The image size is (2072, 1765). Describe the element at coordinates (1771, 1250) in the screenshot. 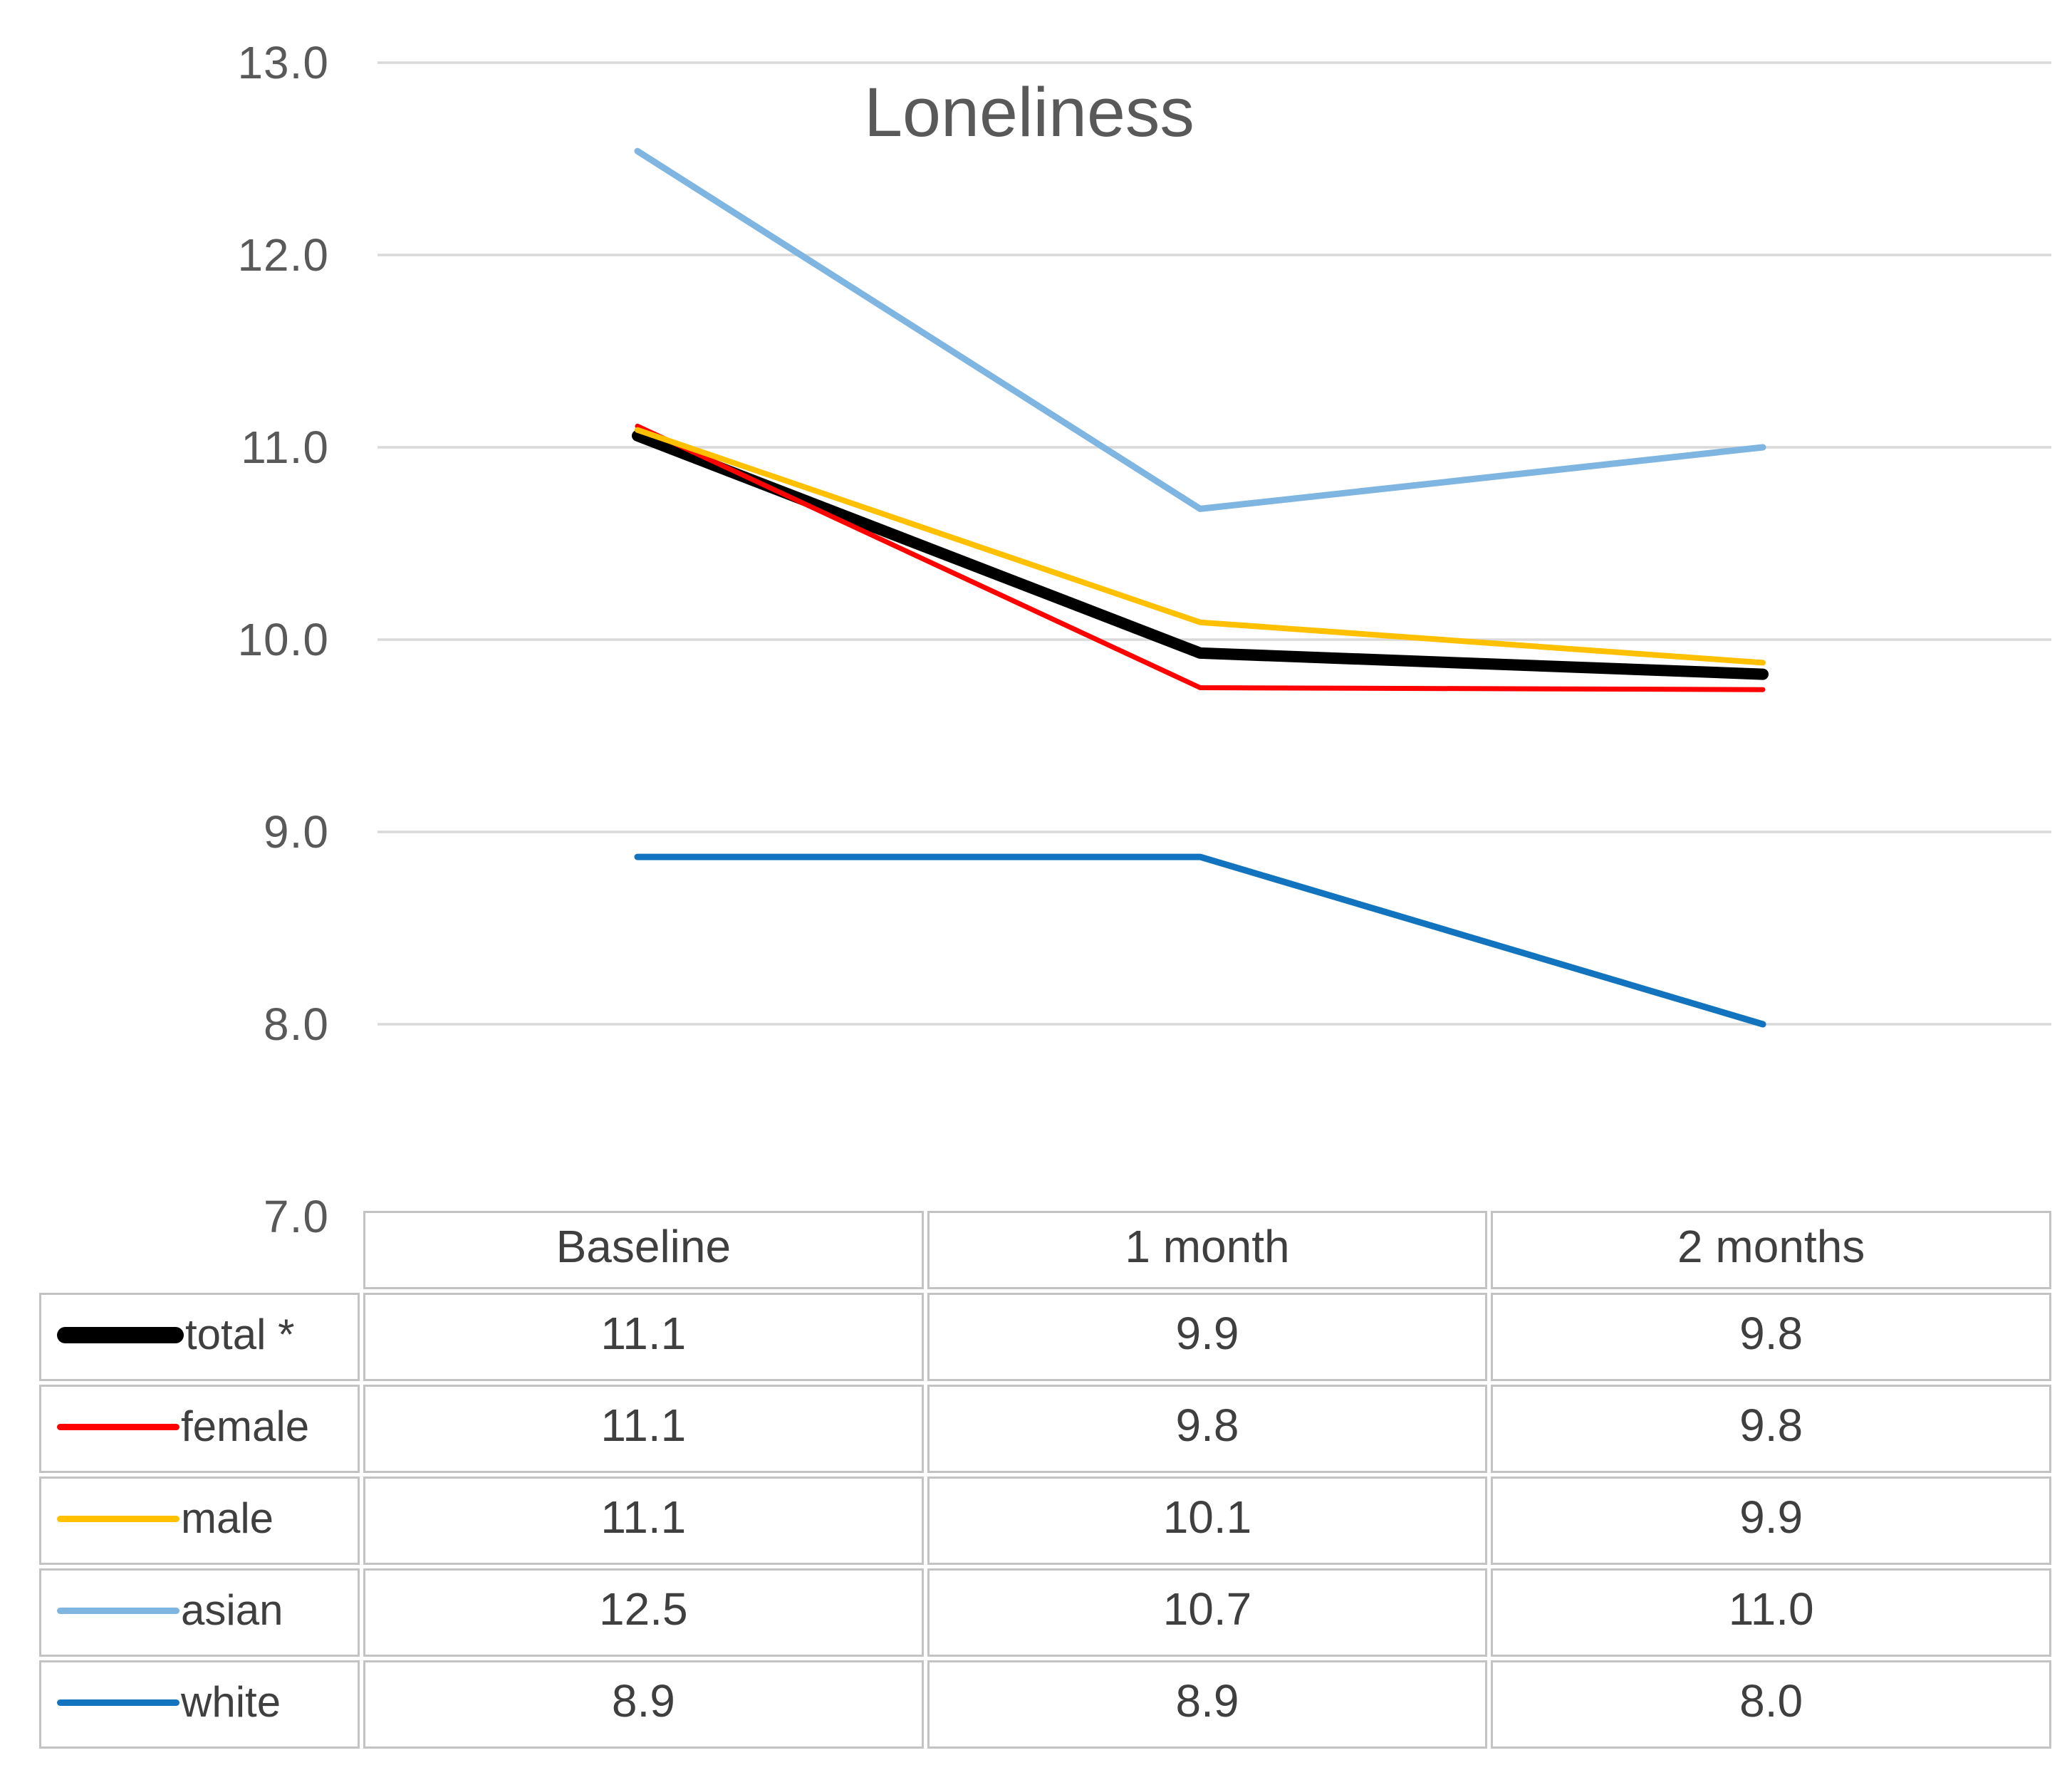

I see `column-header-2-months: 2 months` at that location.